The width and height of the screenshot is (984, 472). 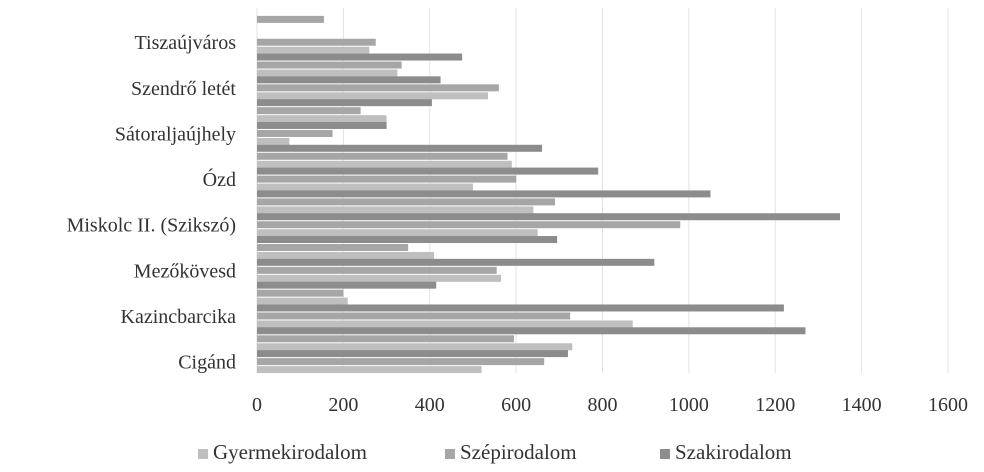 What do you see at coordinates (203, 454) in the screenshot?
I see `legend-swatch-gyermekirodalom` at bounding box center [203, 454].